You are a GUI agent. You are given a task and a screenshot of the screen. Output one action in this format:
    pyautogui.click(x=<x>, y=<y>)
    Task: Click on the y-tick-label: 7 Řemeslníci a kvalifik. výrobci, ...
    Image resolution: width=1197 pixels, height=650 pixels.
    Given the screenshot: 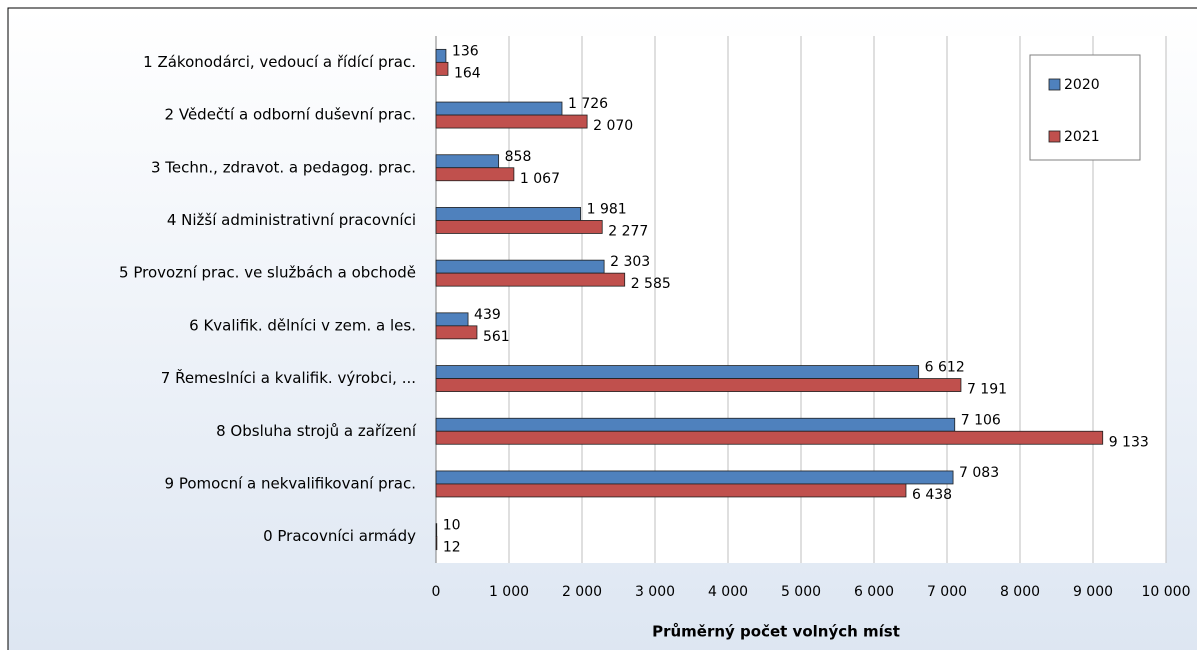 What is the action you would take?
    pyautogui.click(x=288, y=377)
    